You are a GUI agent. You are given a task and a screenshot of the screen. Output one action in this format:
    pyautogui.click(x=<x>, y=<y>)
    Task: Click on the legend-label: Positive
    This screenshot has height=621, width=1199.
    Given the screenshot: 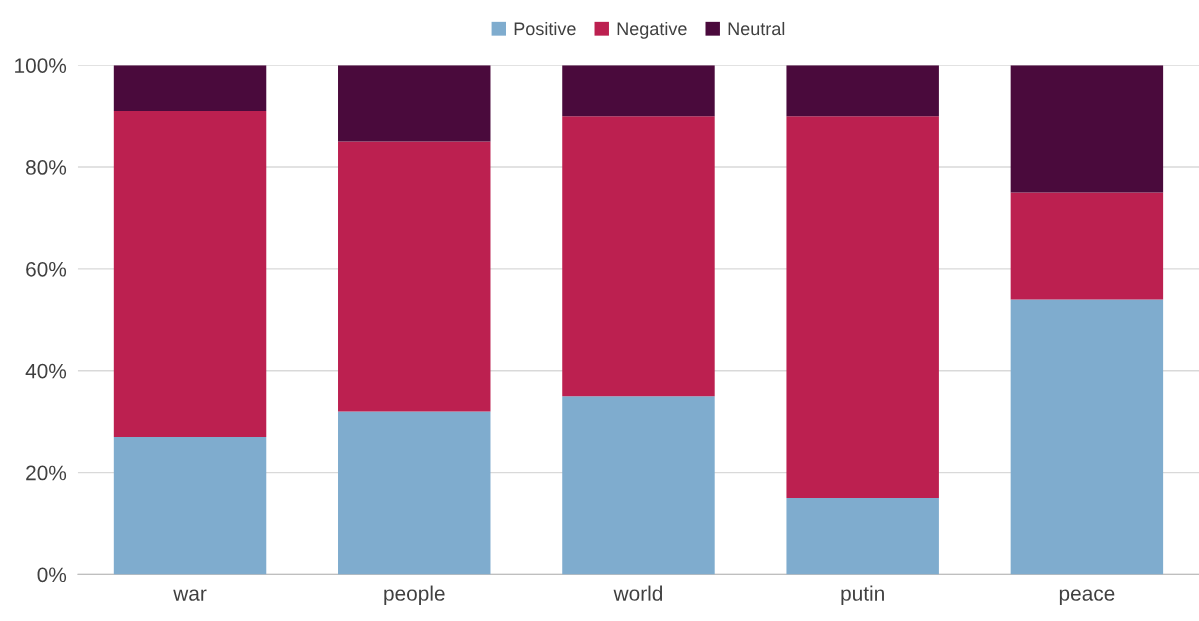 What is the action you would take?
    pyautogui.click(x=545, y=28)
    